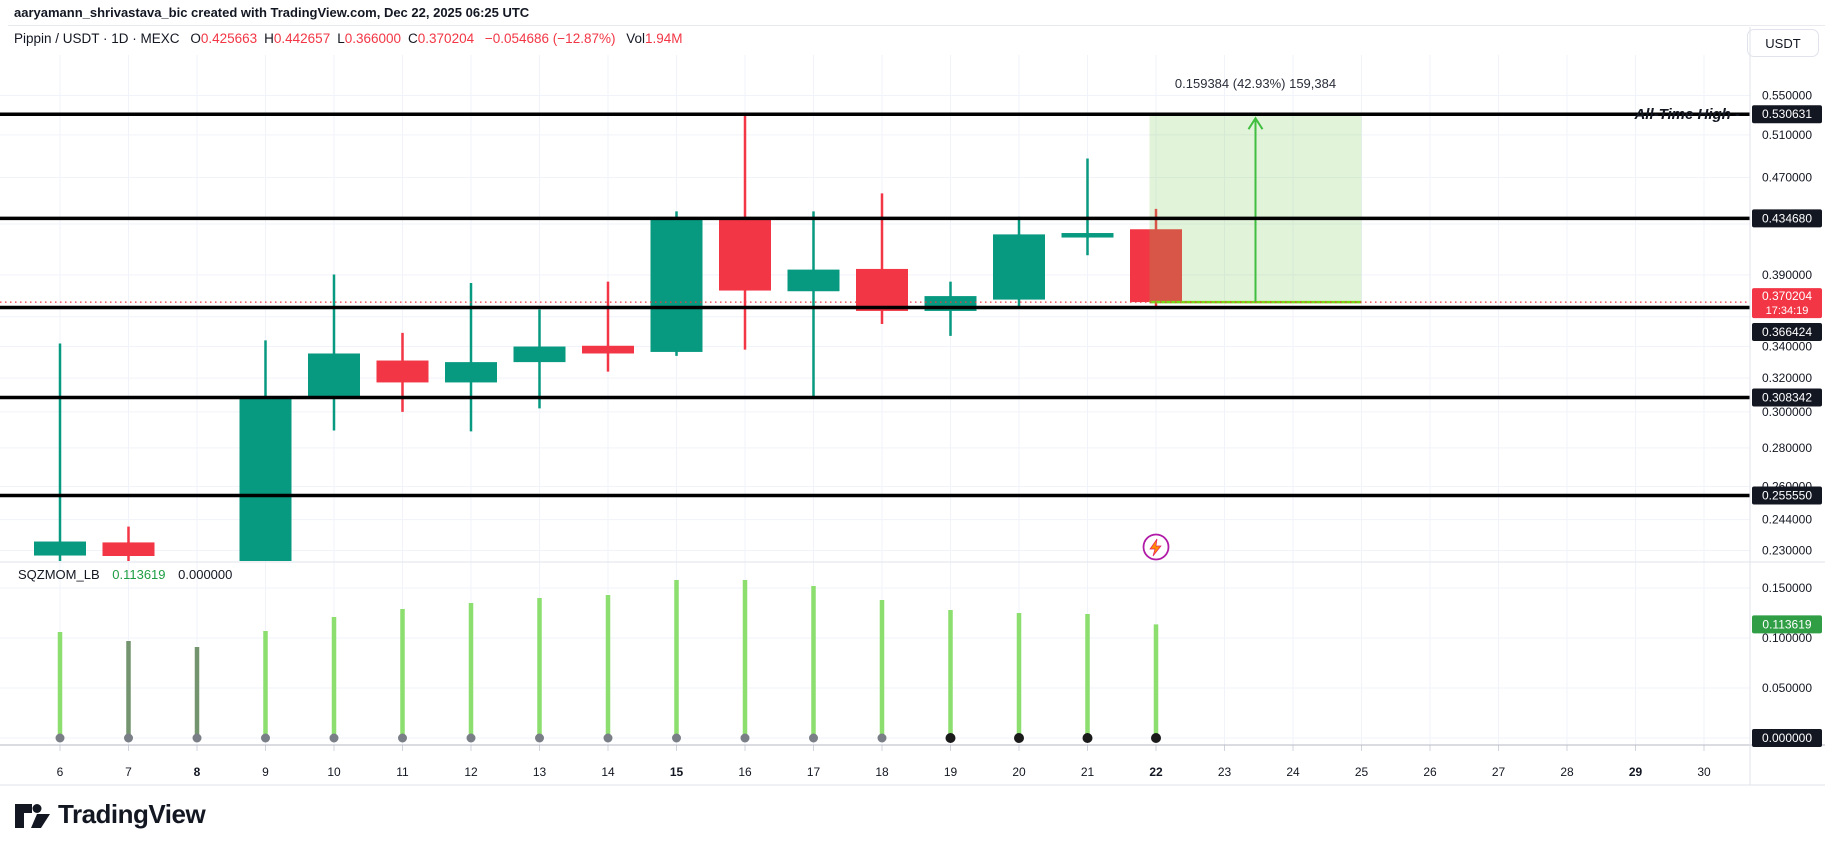 The width and height of the screenshot is (1825, 847). Describe the element at coordinates (1787, 303) in the screenshot. I see `current-price-badge` at that location.